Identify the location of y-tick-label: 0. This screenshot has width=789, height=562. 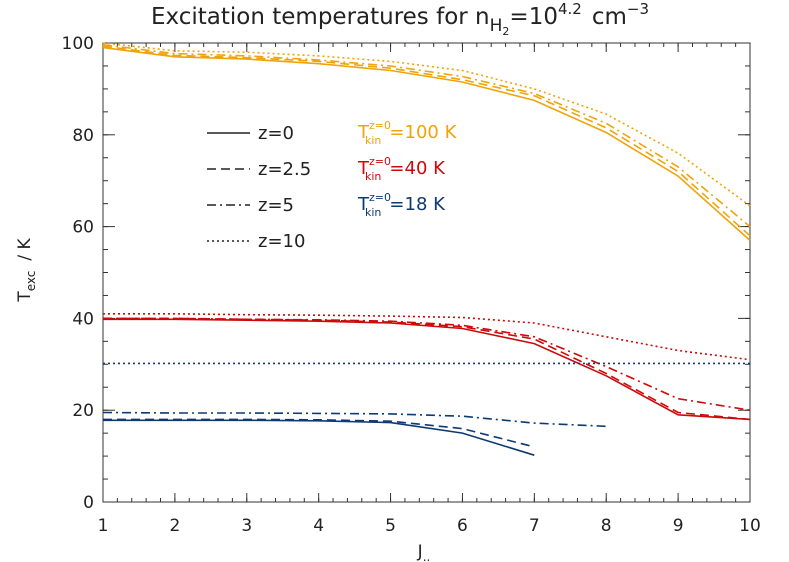
(88, 503).